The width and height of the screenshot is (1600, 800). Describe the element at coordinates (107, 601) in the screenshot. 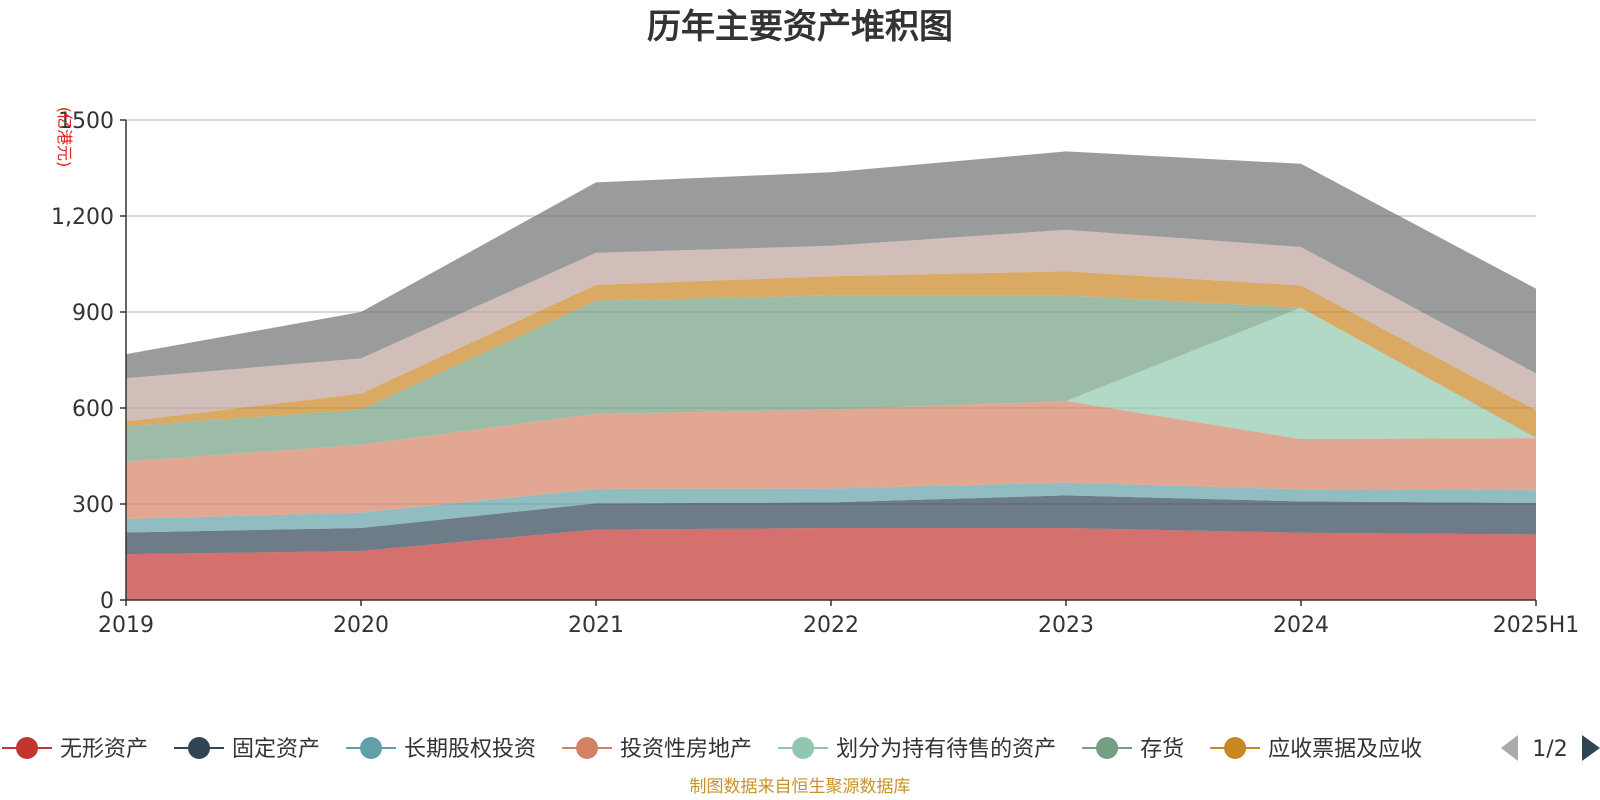

I see `y-tick-label: 0` at that location.